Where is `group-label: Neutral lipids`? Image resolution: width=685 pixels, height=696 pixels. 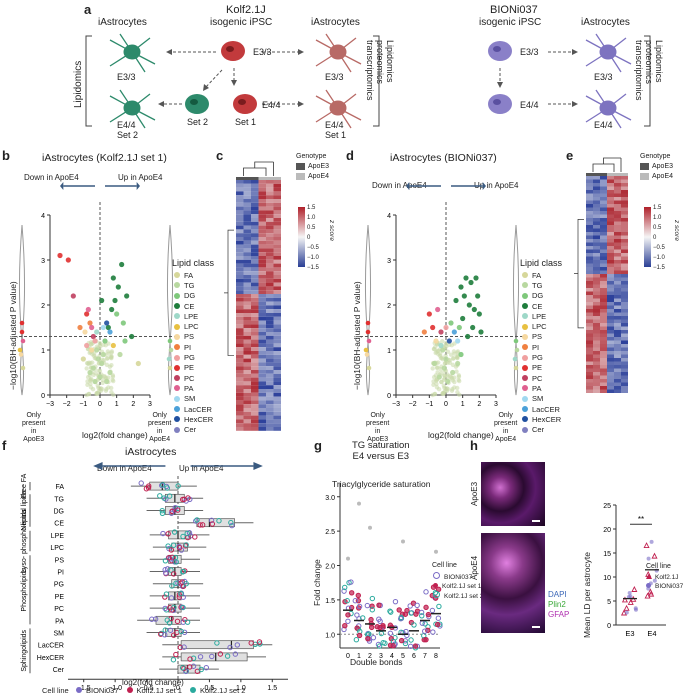 group-label: Neutral lipids is located at coordinates (24, 510).